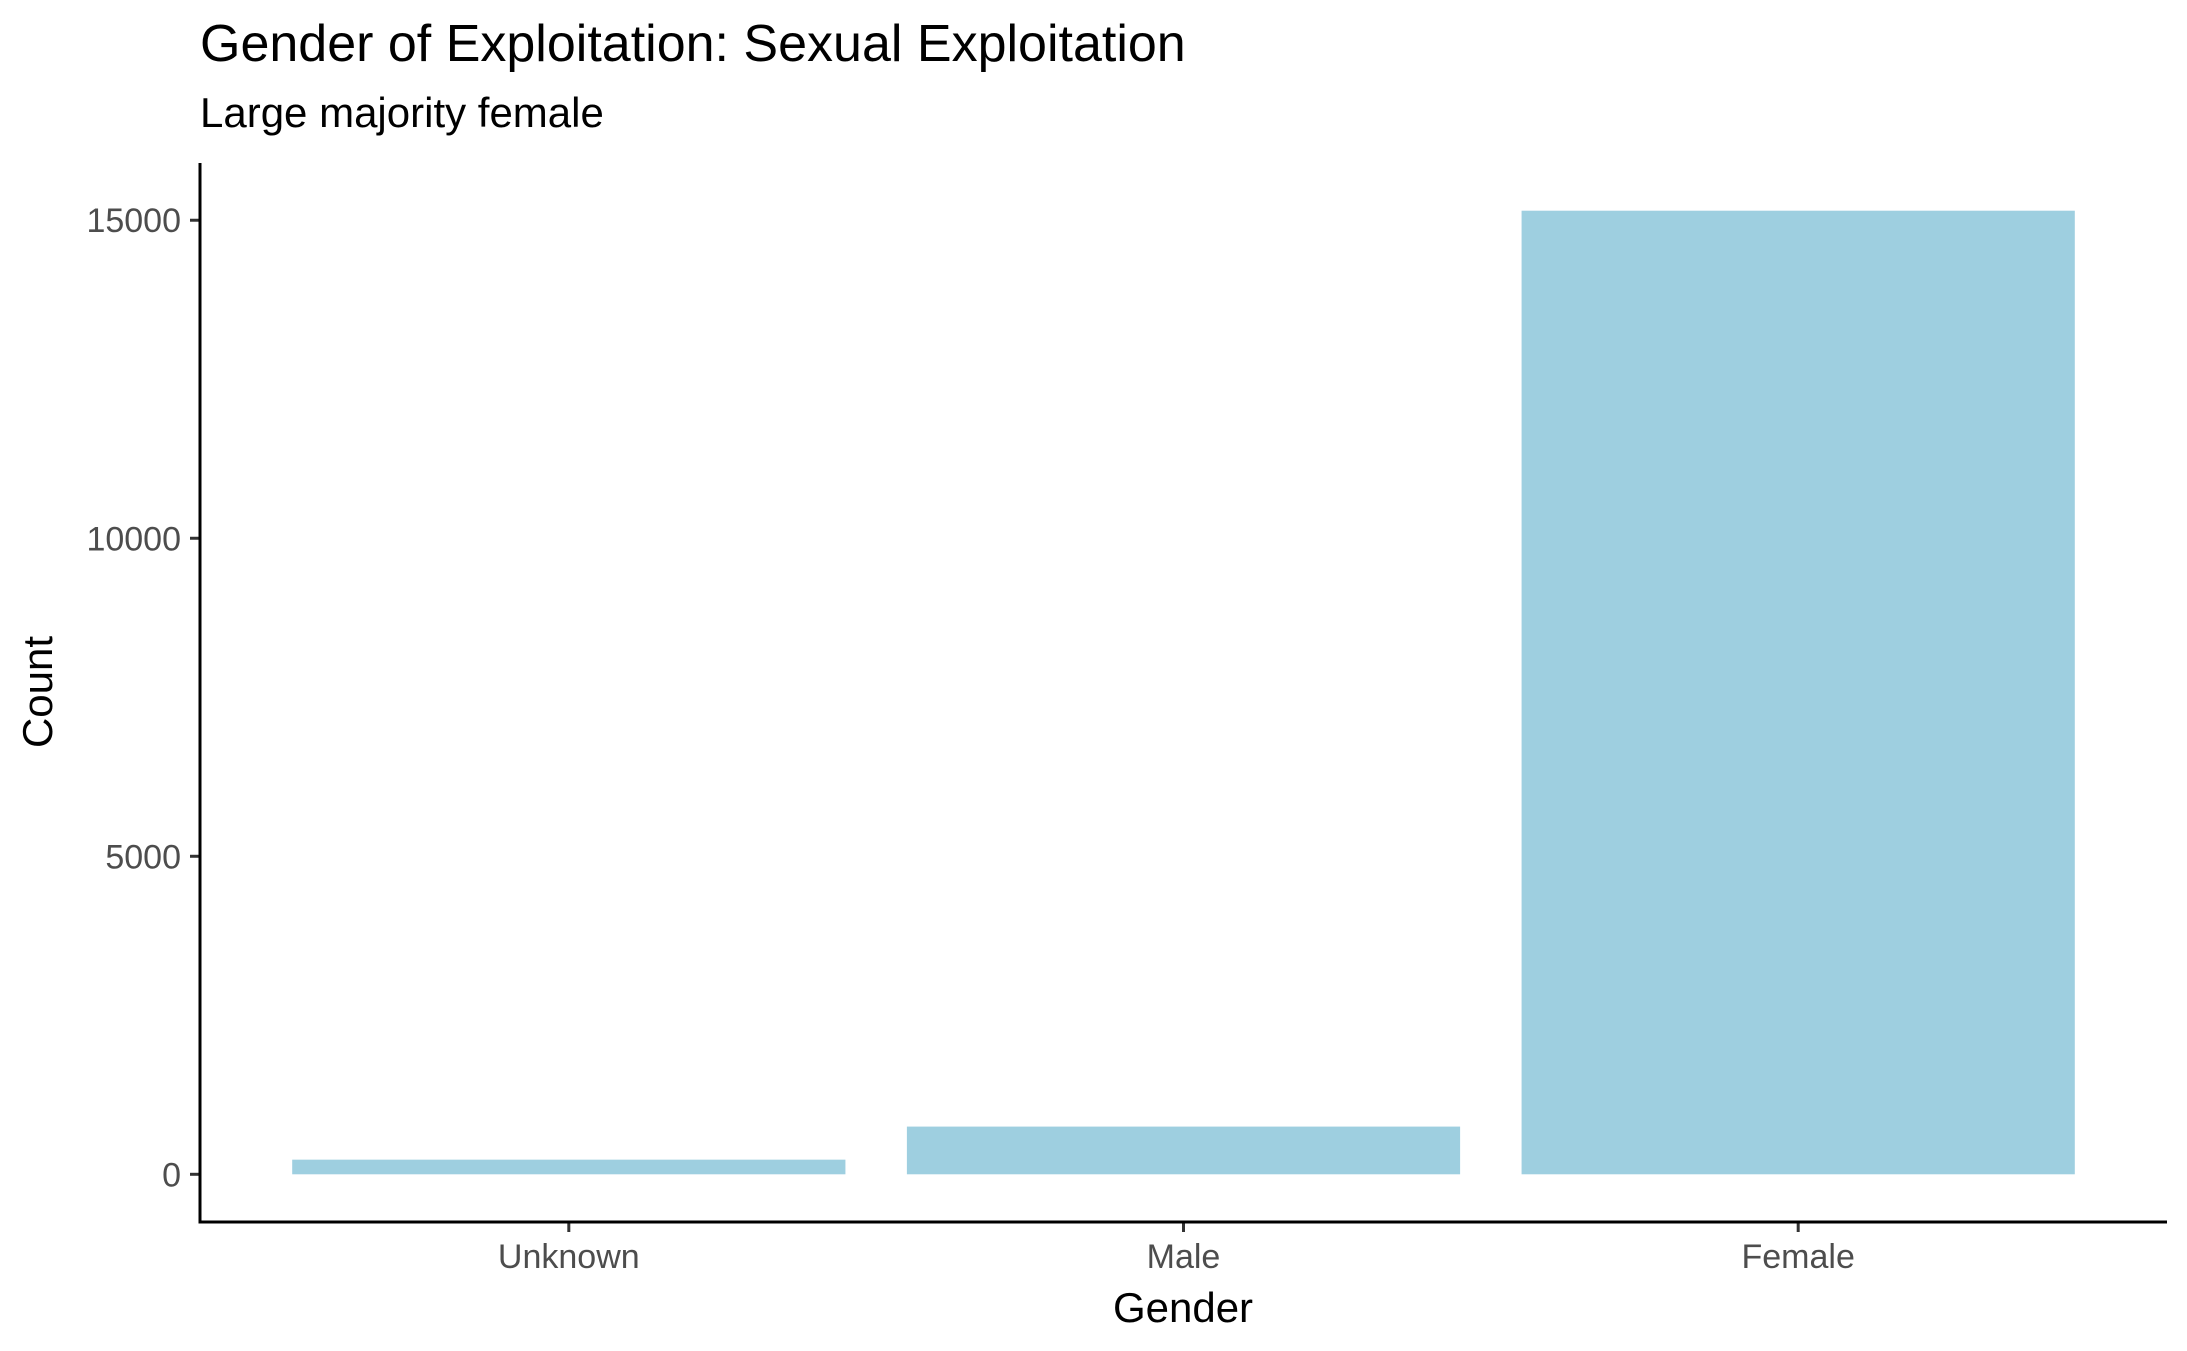  What do you see at coordinates (143, 857) in the screenshot?
I see `y-tick-label-5000: 5000` at bounding box center [143, 857].